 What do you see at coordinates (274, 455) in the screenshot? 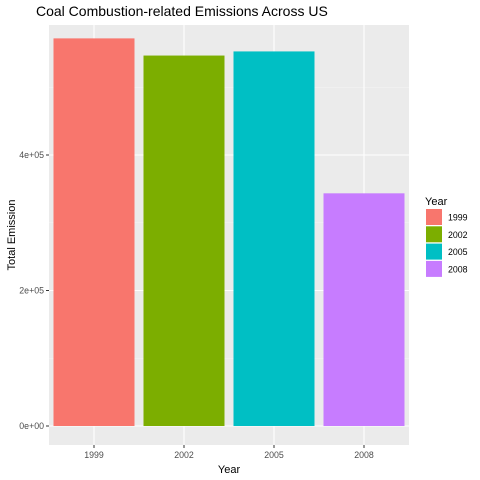
I see `x-tick-label: 2005` at bounding box center [274, 455].